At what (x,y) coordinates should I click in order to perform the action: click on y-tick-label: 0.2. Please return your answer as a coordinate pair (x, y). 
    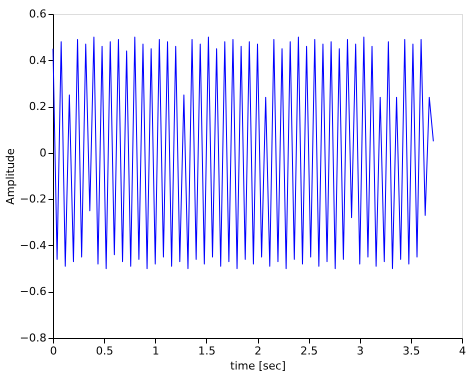
    Looking at the image, I should click on (37, 107).